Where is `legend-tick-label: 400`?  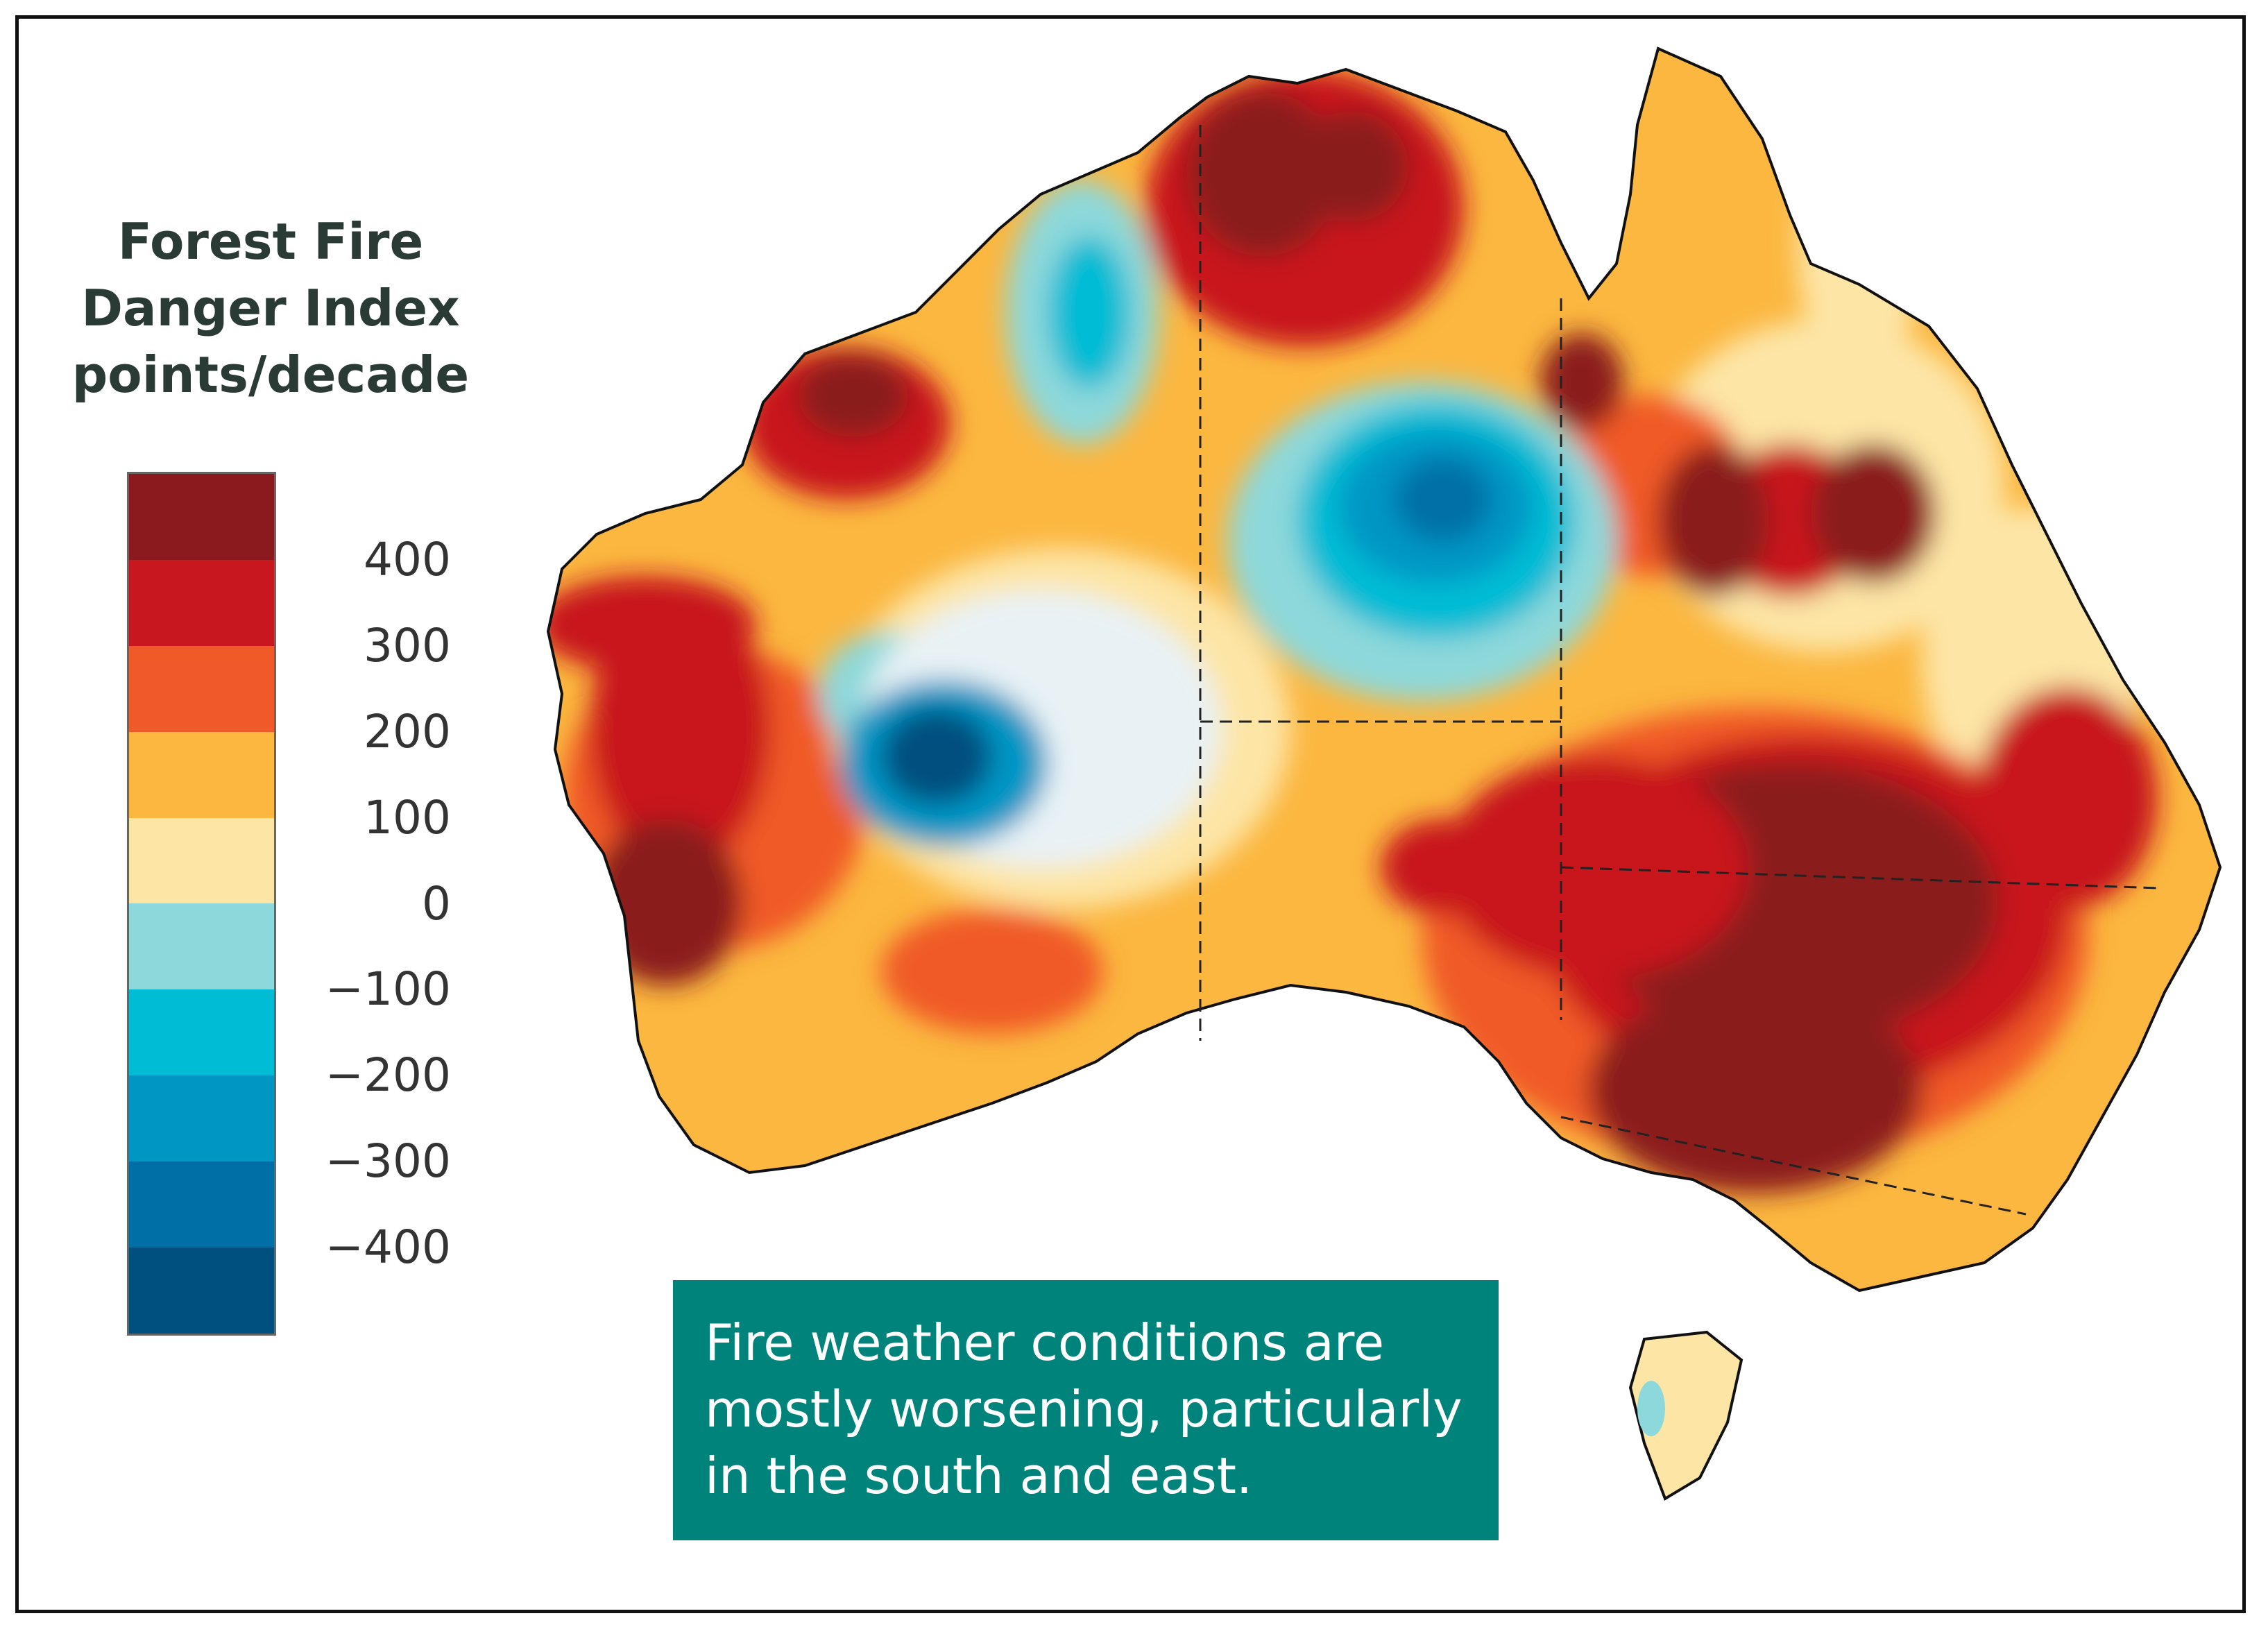
legend-tick-label: 400 is located at coordinates (407, 559).